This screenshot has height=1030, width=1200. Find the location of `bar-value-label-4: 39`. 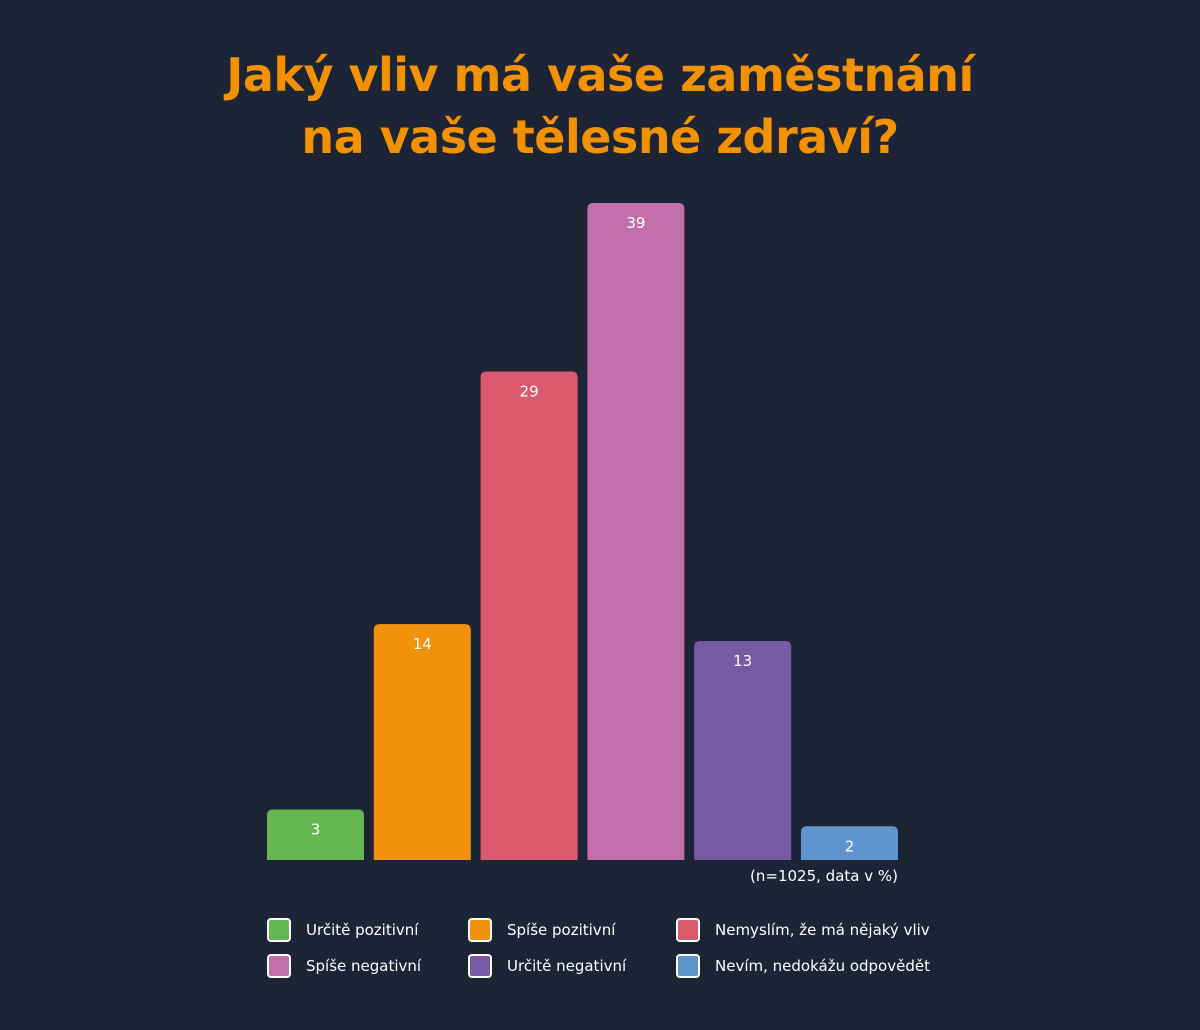

bar-value-label-4: 39 is located at coordinates (635, 223).